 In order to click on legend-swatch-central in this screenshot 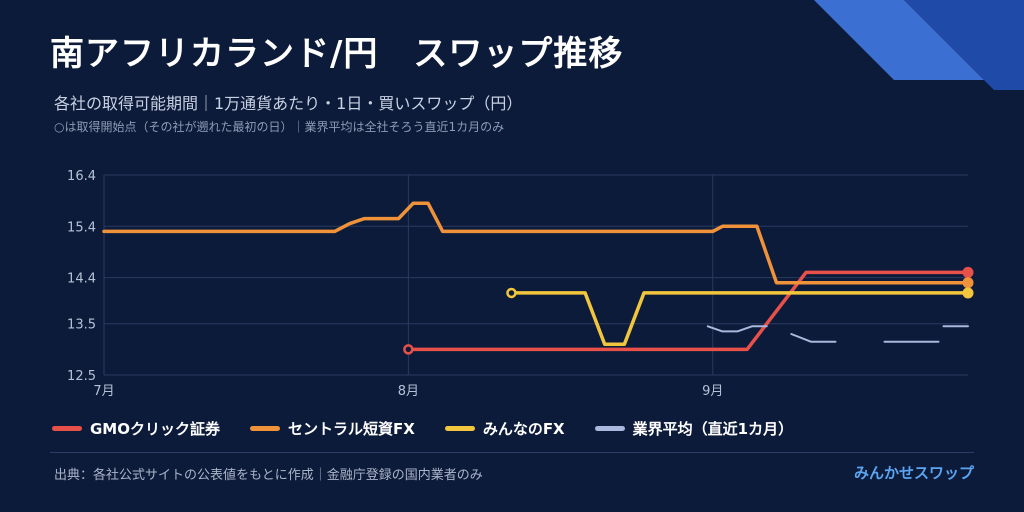, I will do `click(265, 428)`.